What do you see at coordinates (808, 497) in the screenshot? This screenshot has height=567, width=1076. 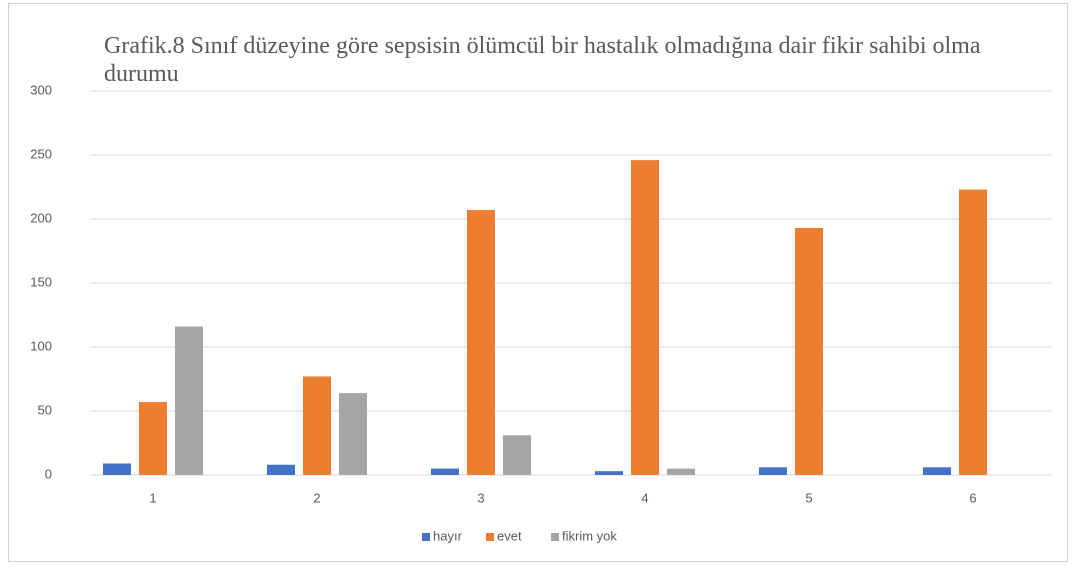 I see `x-tick-label: 5` at bounding box center [808, 497].